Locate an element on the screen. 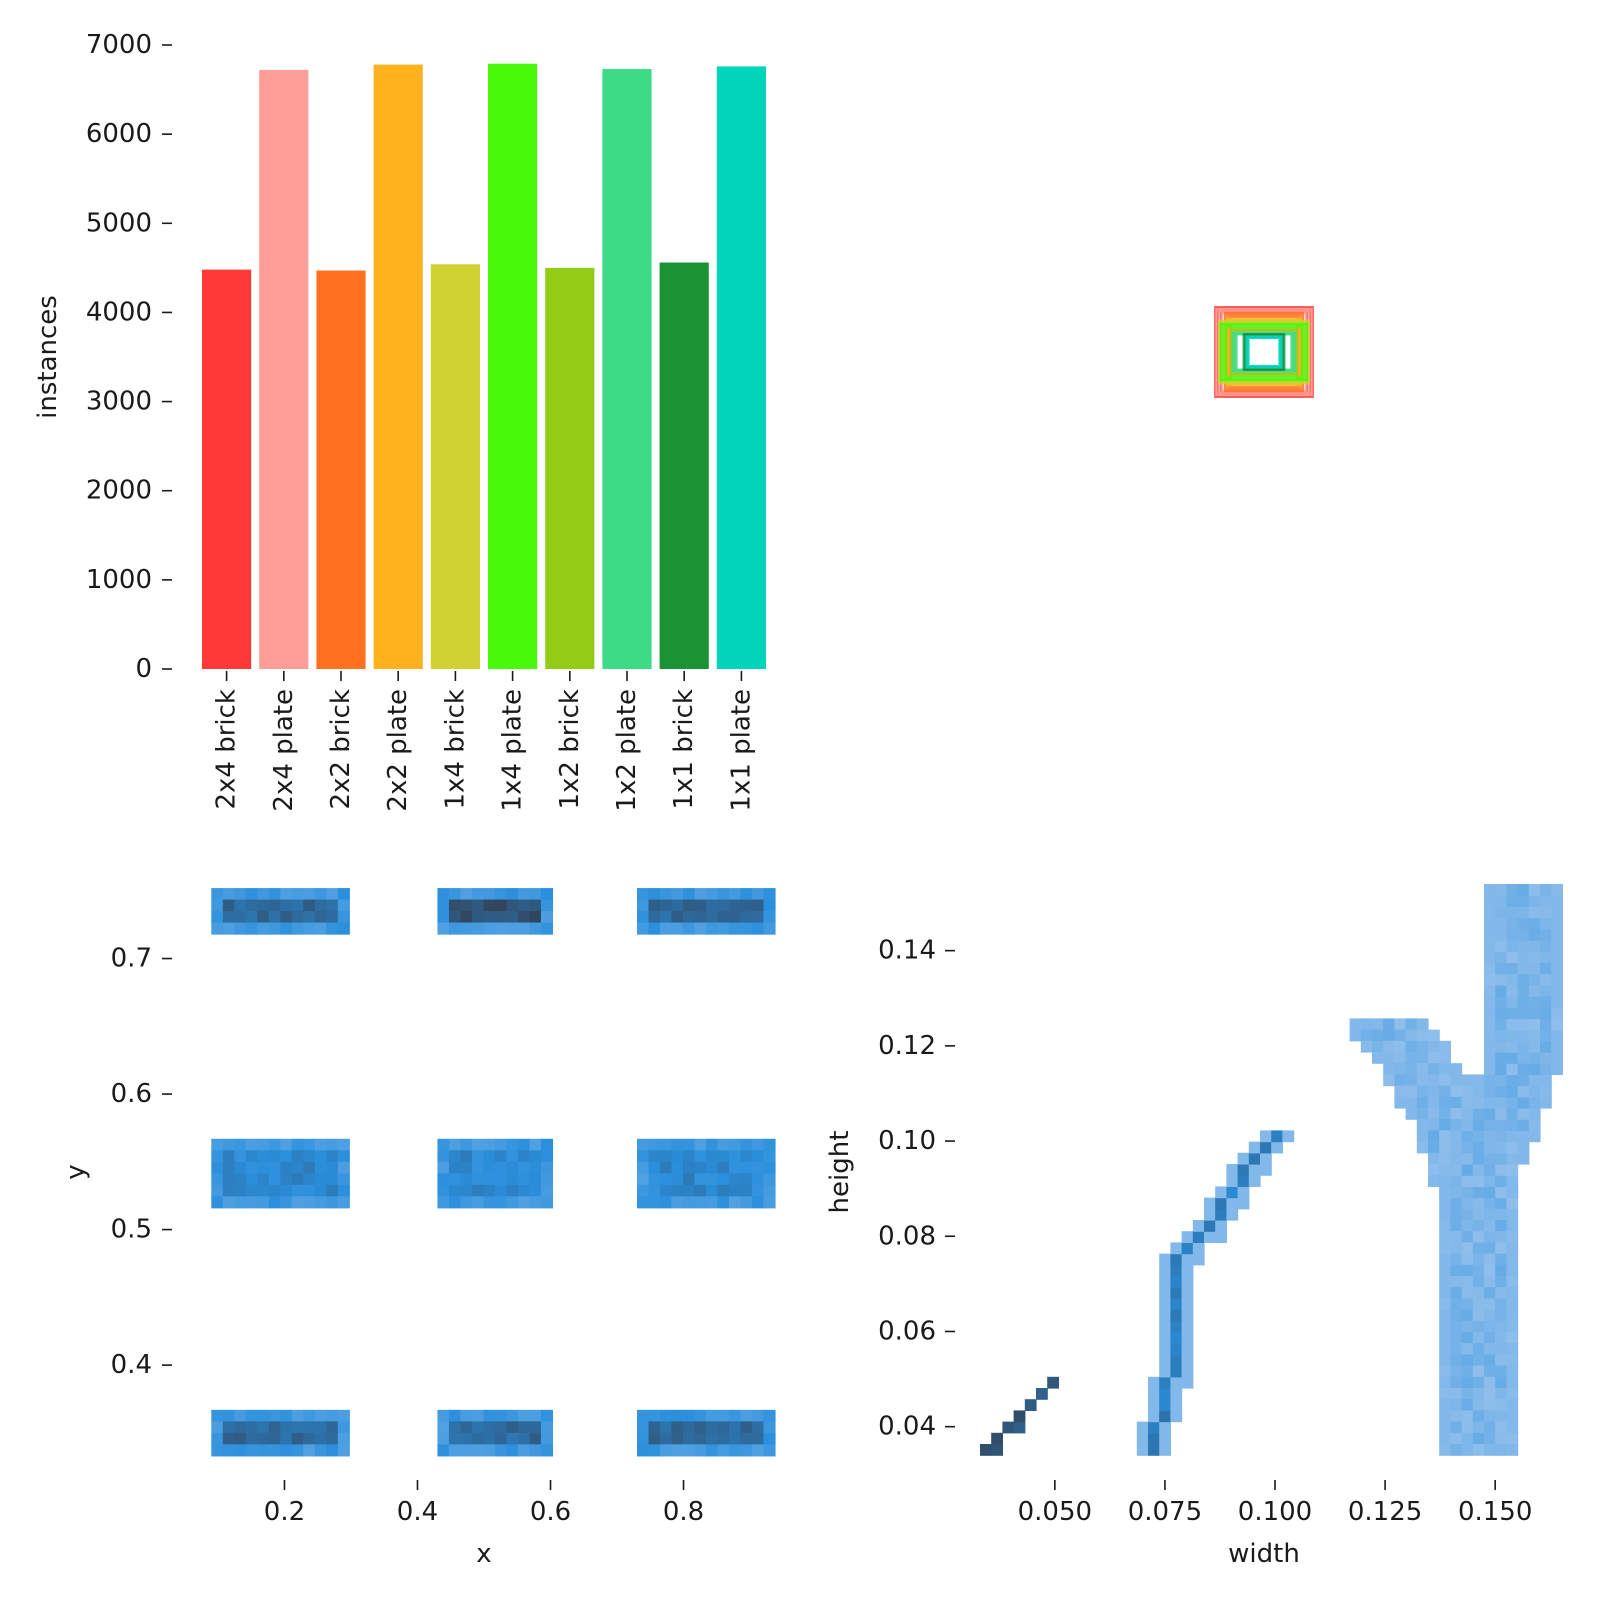  y-tick-label: 0.7 is located at coordinates (131, 959).